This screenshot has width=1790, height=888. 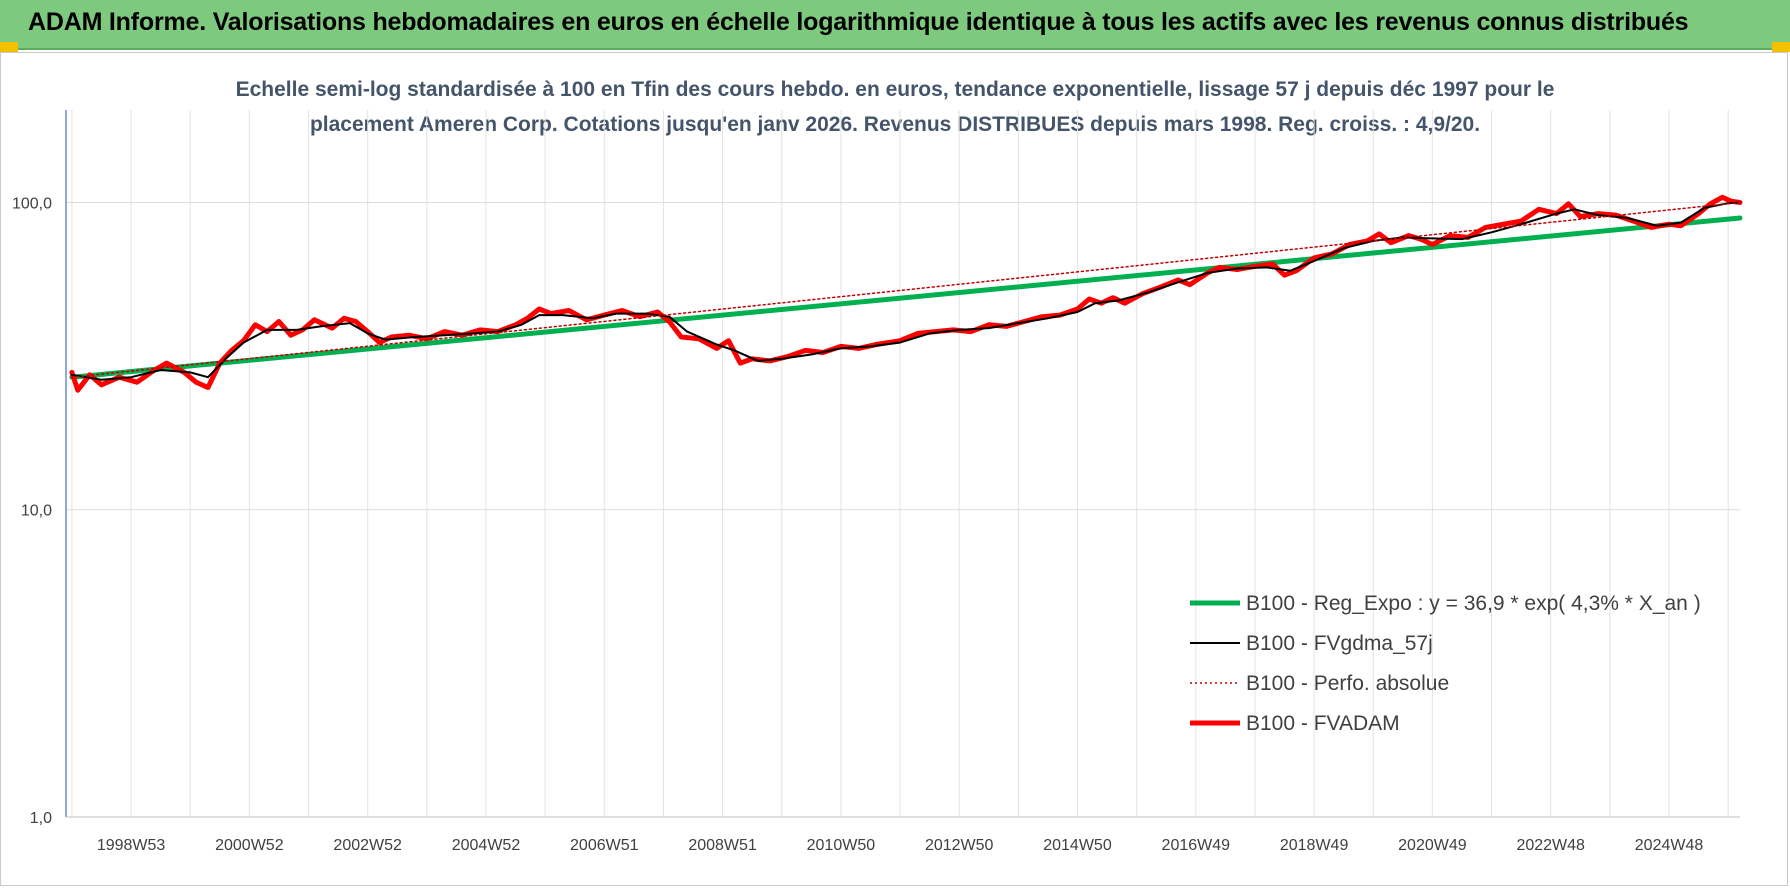 I want to click on legend-label: B100 - Perfo. absolue, so click(x=1347, y=683).